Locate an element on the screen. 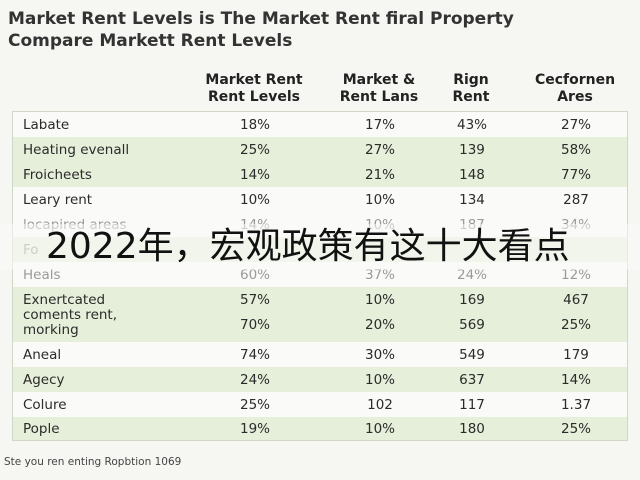 The height and width of the screenshot is (480, 640). row-label: Agecy is located at coordinates (44, 379).